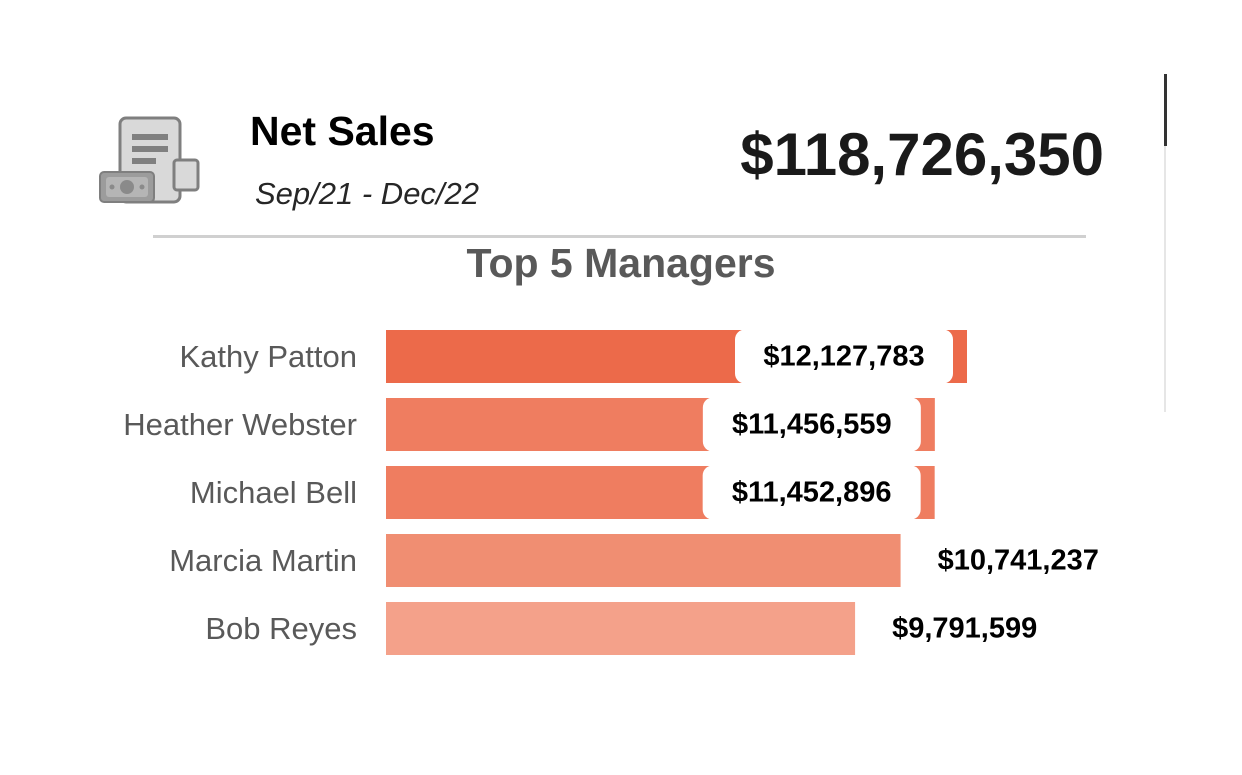  What do you see at coordinates (619, 236) in the screenshot?
I see `divider` at bounding box center [619, 236].